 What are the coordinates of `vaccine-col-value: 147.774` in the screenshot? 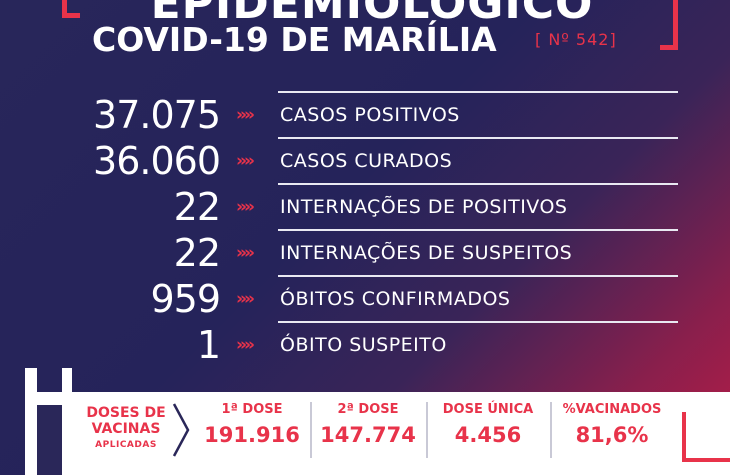 It's located at (368, 435).